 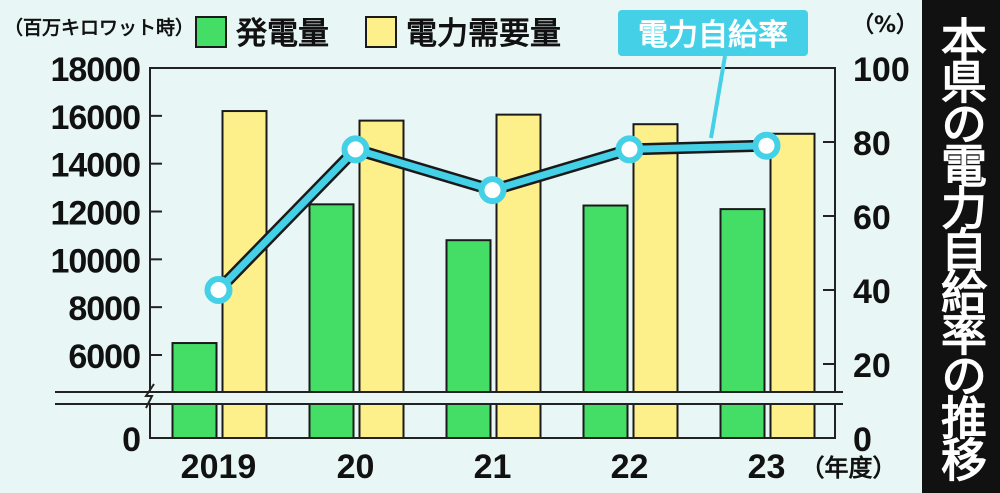 I want to click on left-tick-label: 8000, so click(x=104, y=309).